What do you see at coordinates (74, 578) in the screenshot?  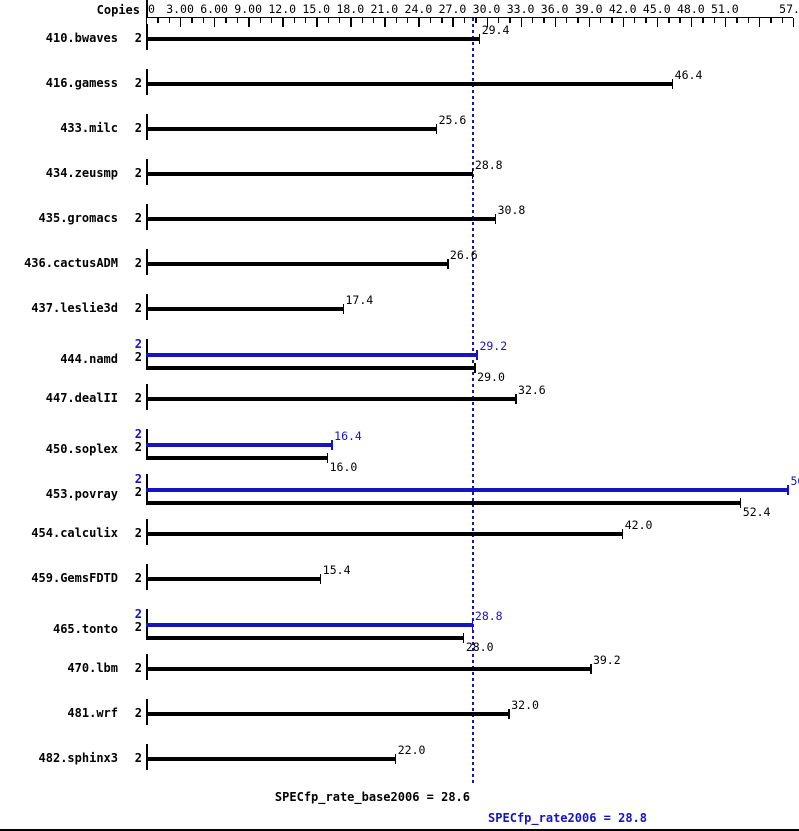 I see `benchmark-name-459.GemsFDTD: 459.GemsFDTD` at bounding box center [74, 578].